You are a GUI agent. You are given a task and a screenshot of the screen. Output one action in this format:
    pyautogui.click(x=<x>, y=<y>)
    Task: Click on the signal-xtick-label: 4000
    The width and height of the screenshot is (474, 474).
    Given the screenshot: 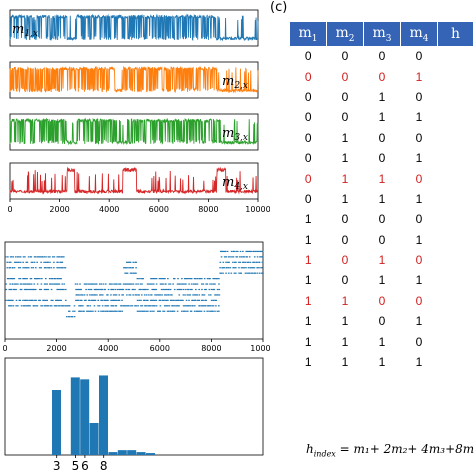 What is the action you would take?
    pyautogui.click(x=109, y=209)
    